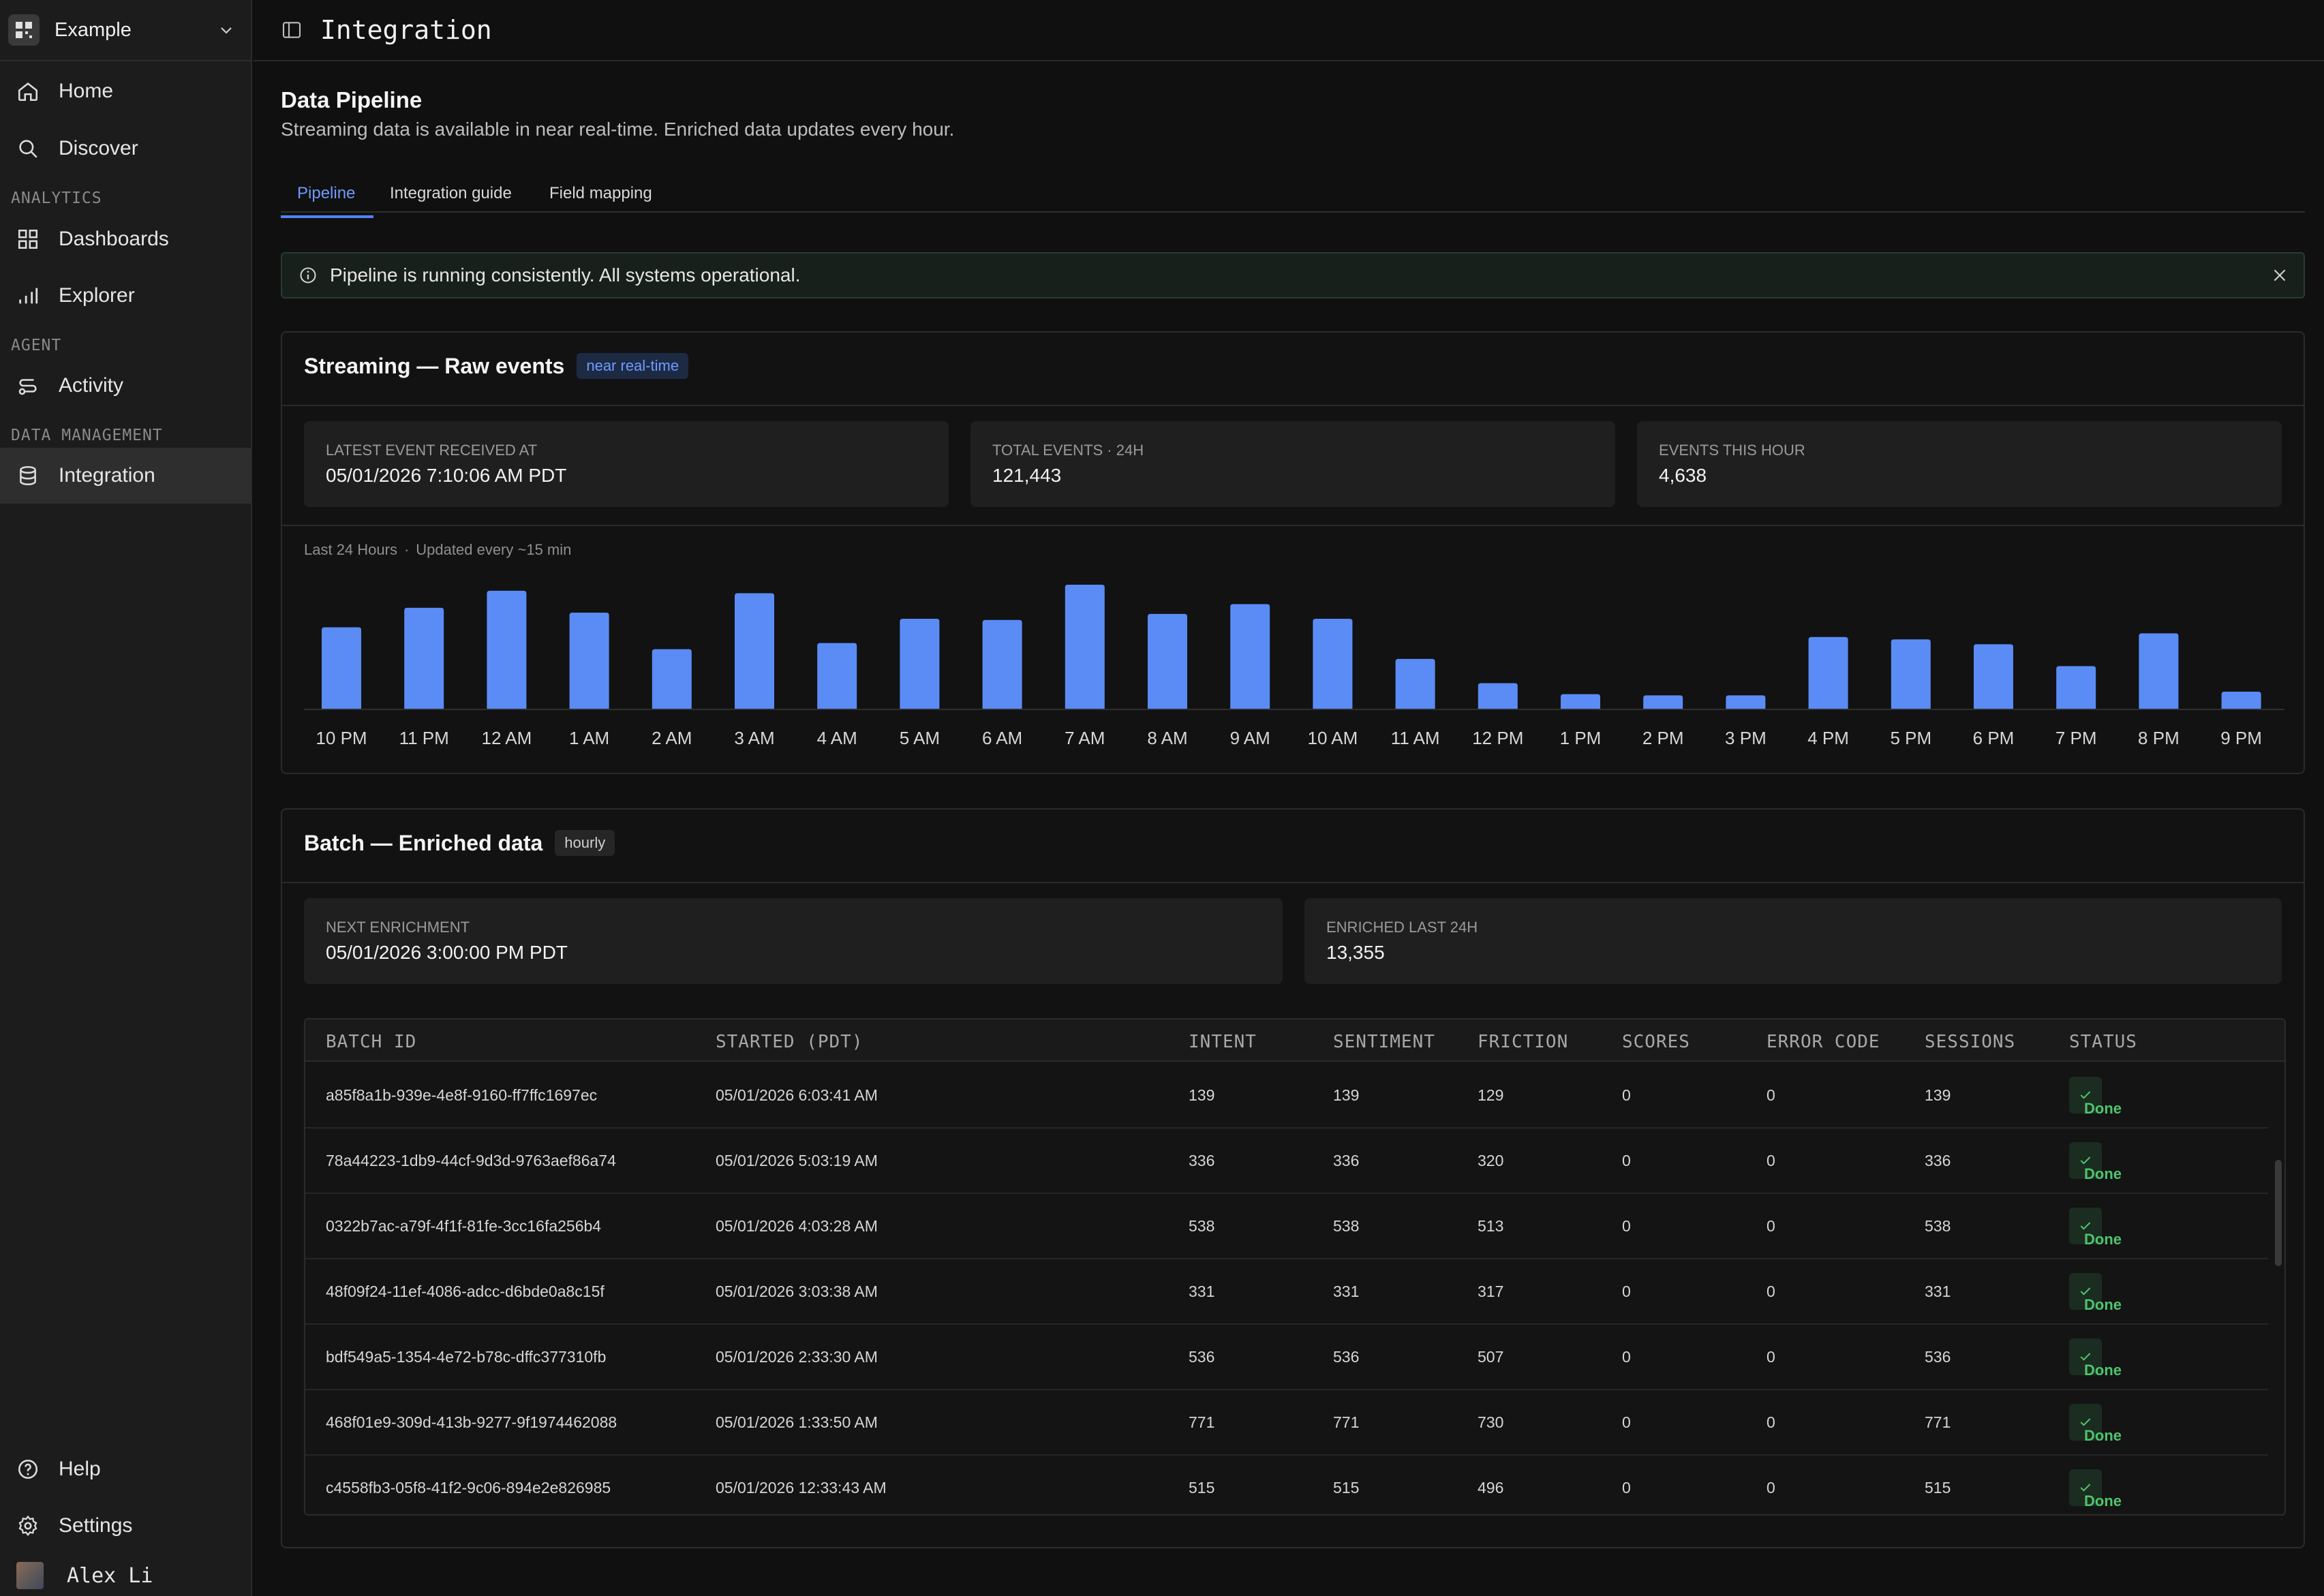  I want to click on sidebar-item-integration: Integration, so click(125, 476).